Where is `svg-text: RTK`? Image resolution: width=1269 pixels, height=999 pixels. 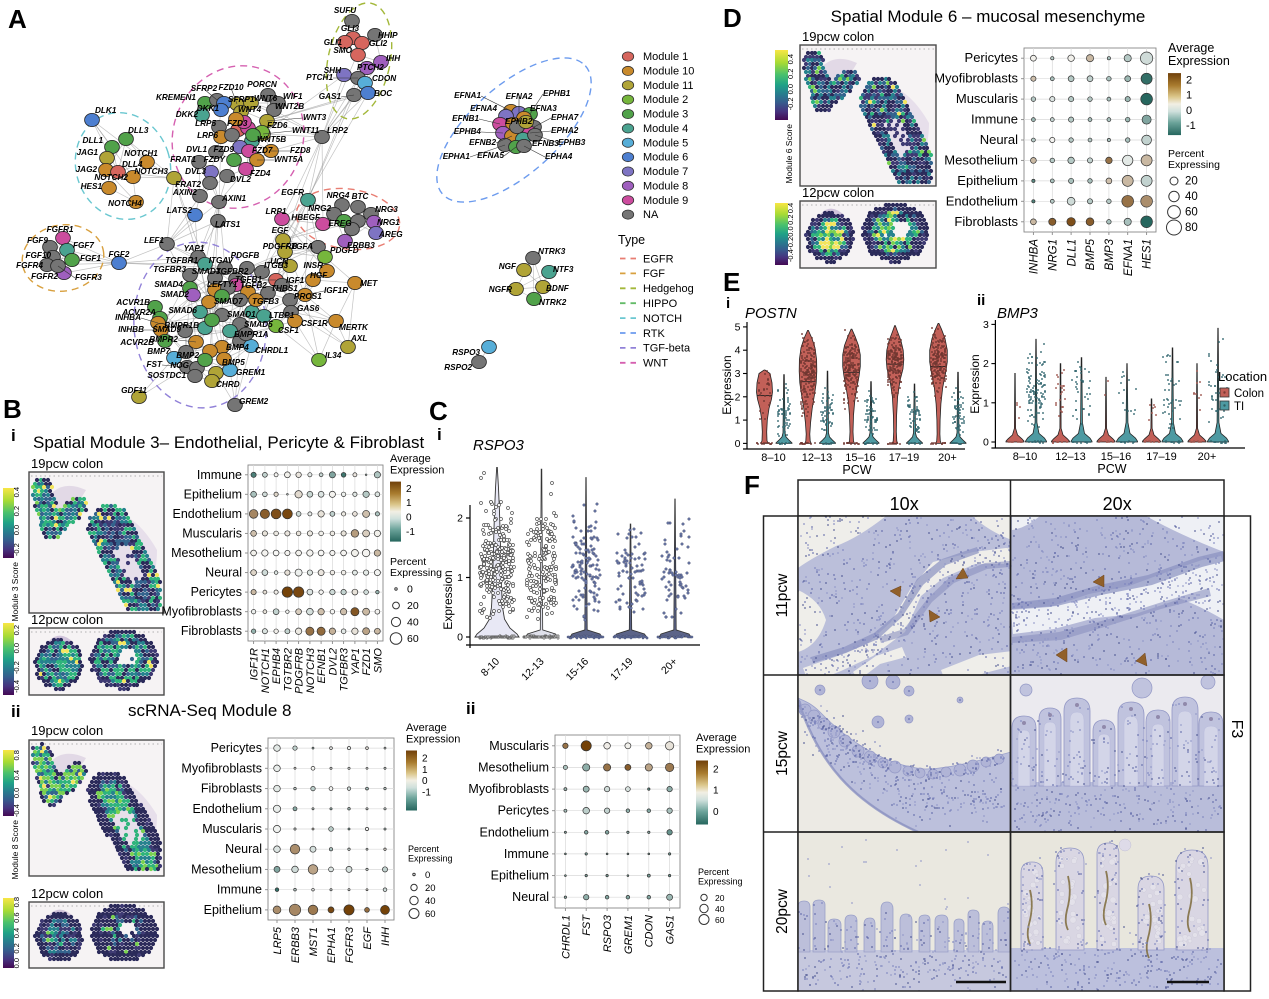
svg-text: RTK is located at coordinates (654, 334).